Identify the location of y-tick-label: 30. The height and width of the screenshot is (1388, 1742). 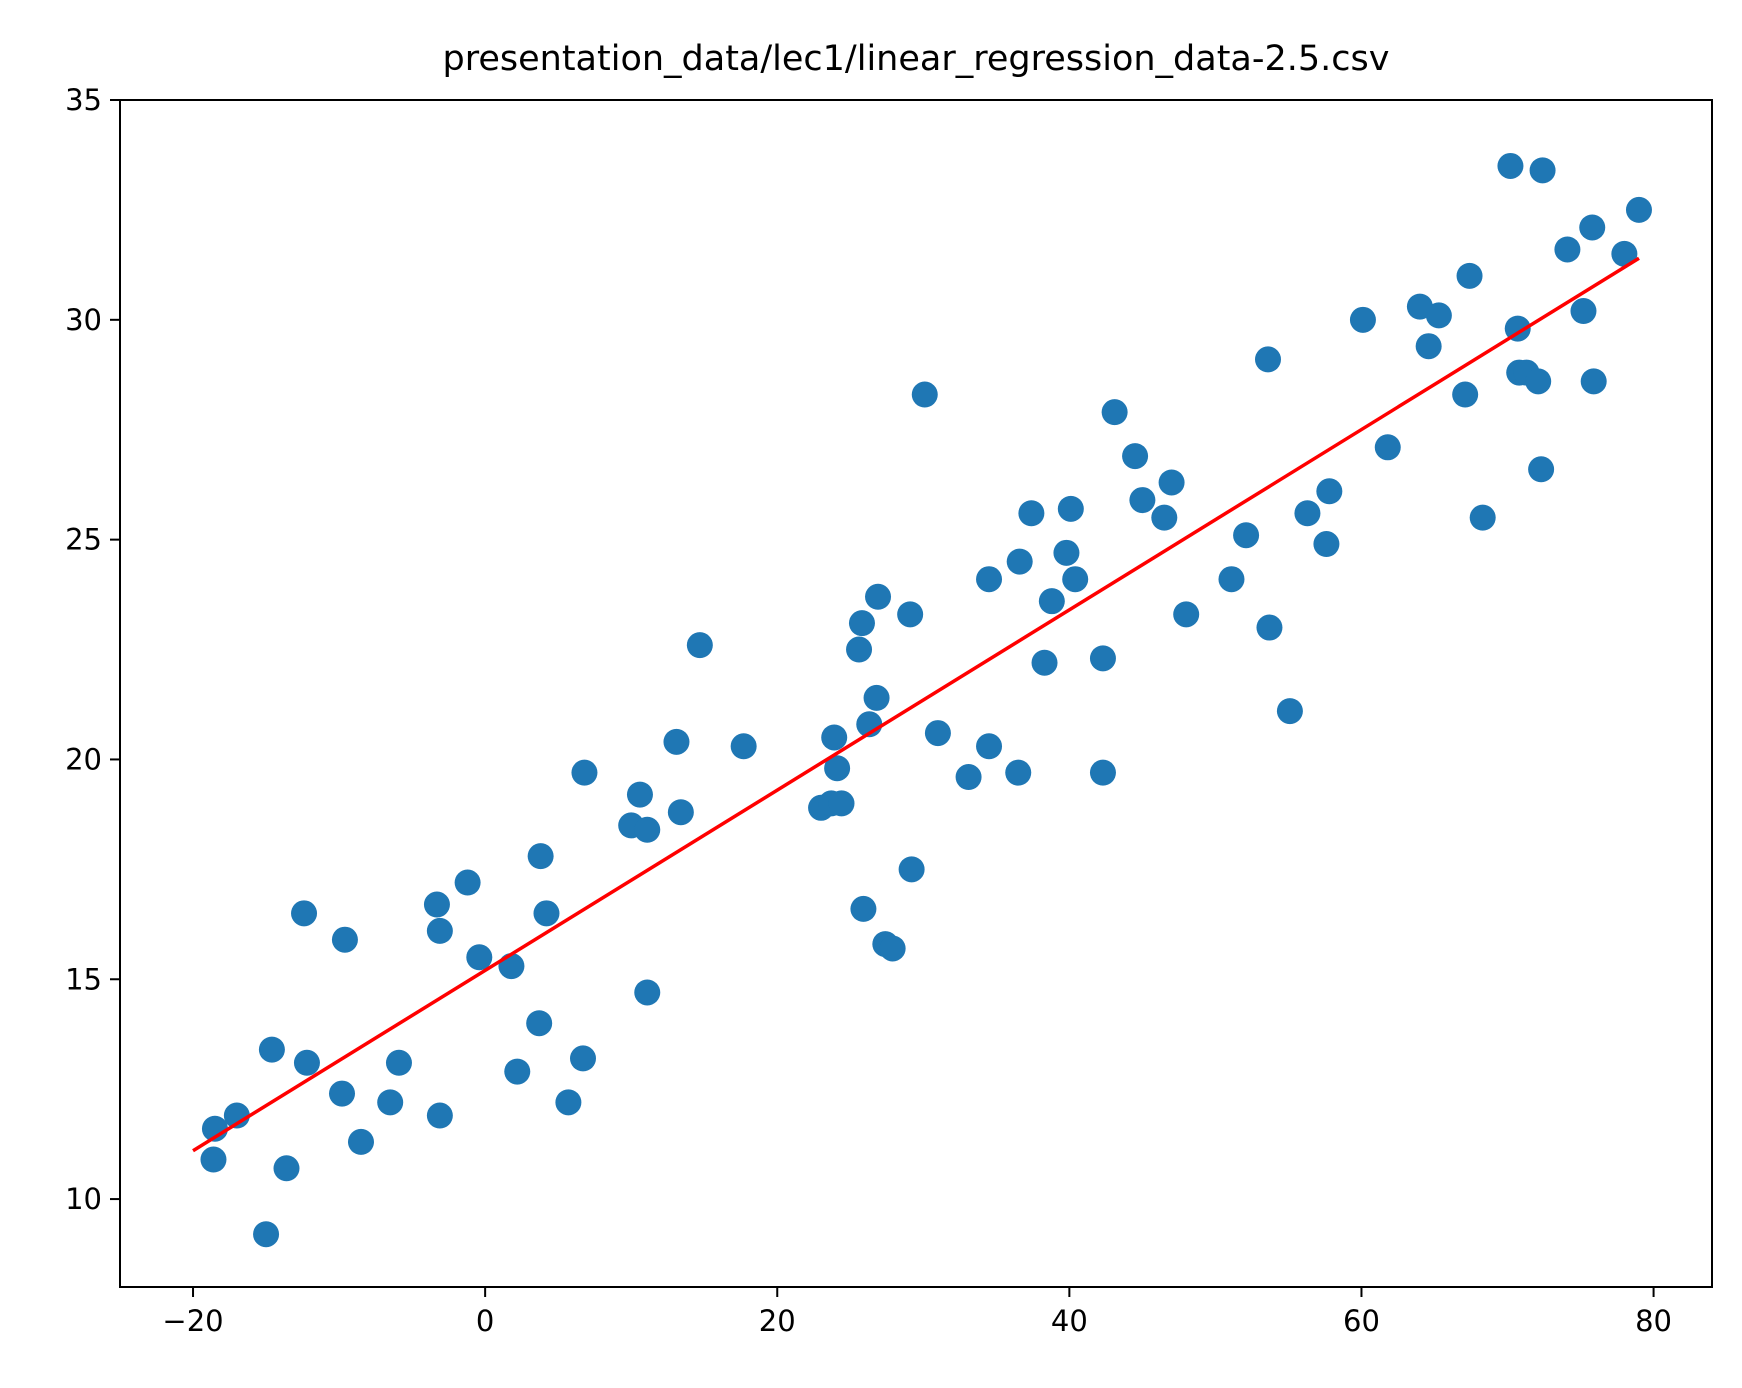
(83, 320).